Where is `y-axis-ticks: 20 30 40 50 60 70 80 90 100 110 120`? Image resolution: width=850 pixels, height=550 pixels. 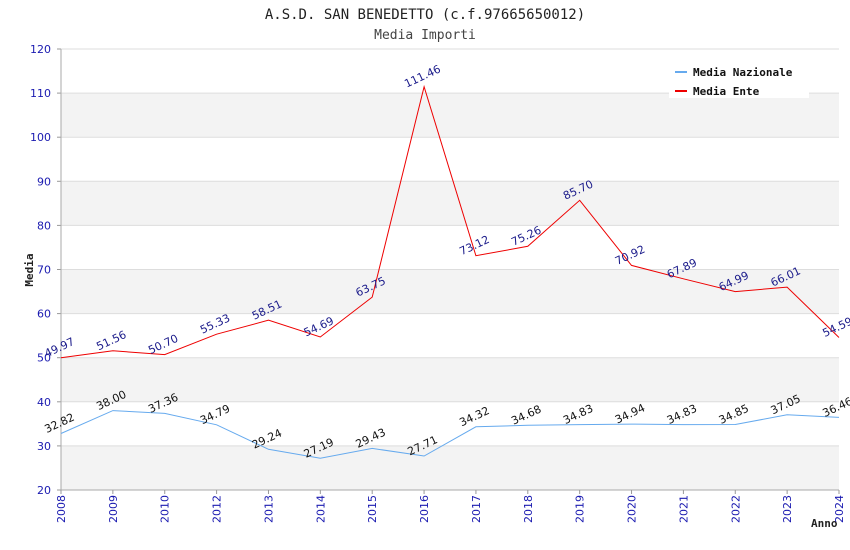
y-axis-ticks: 20 30 40 50 60 70 80 90 100 110 120 is located at coordinates (40, 270).